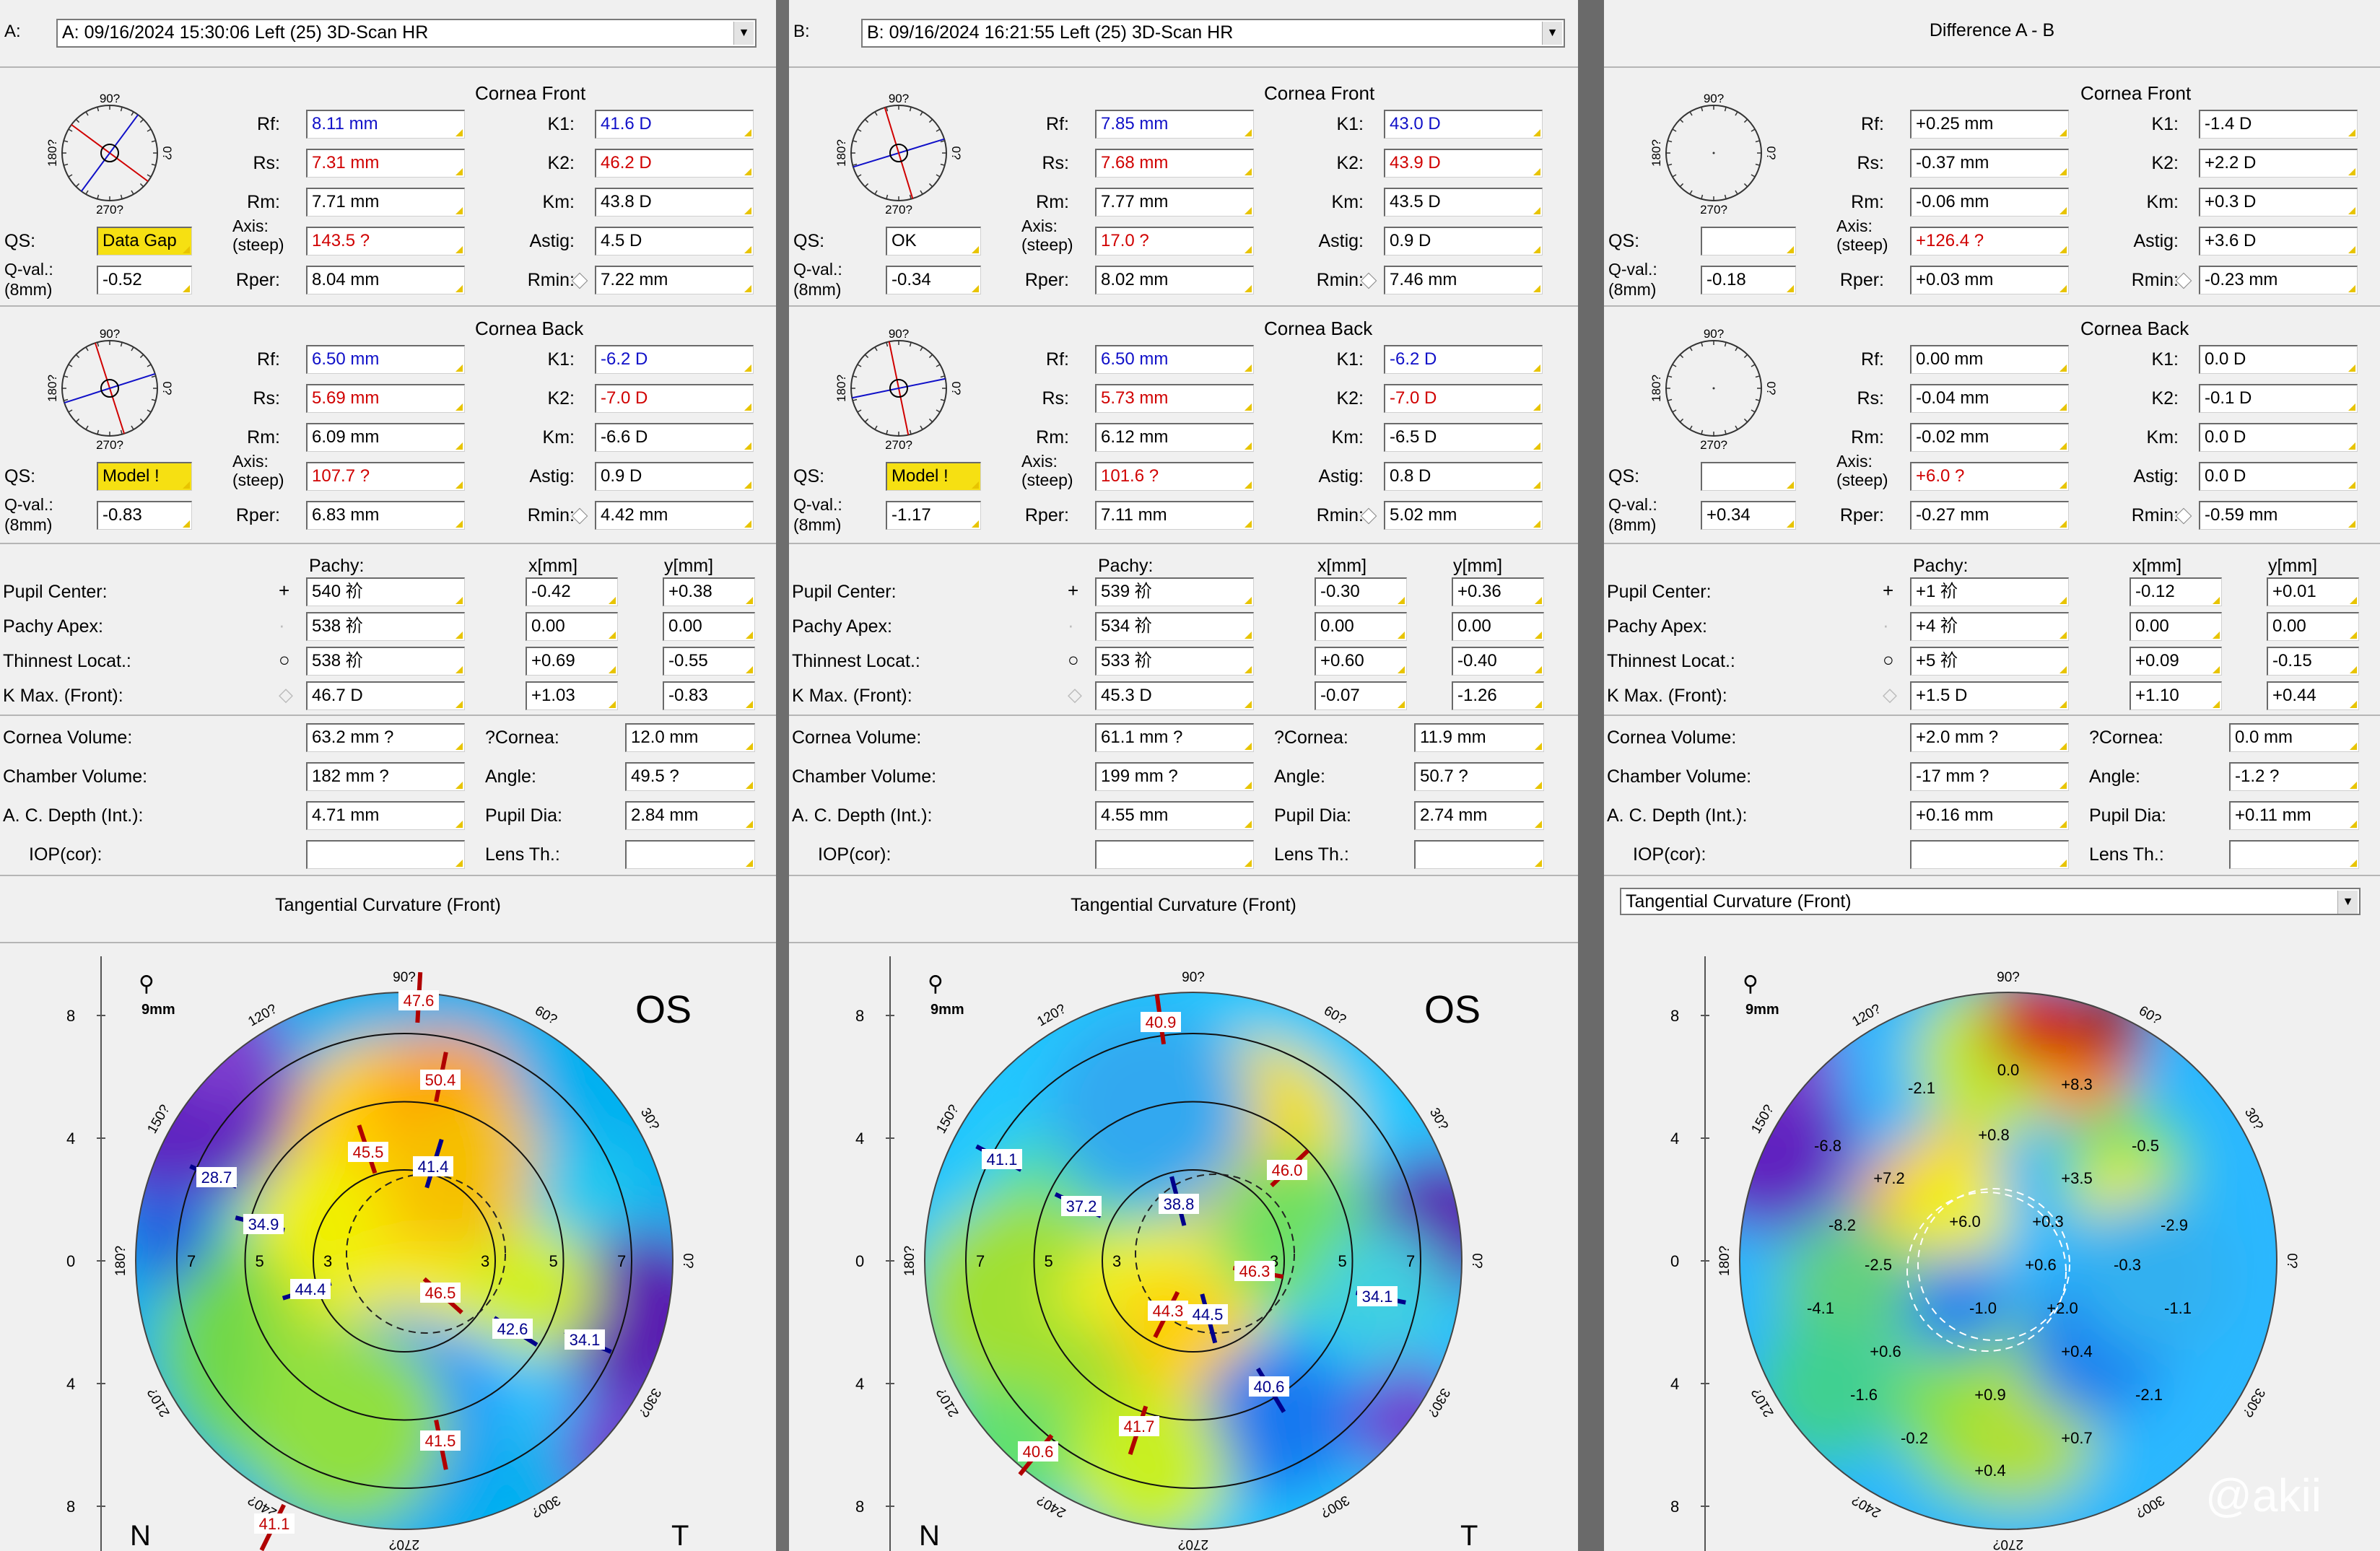  What do you see at coordinates (144, 516) in the screenshot?
I see `qval-value: -0.83` at bounding box center [144, 516].